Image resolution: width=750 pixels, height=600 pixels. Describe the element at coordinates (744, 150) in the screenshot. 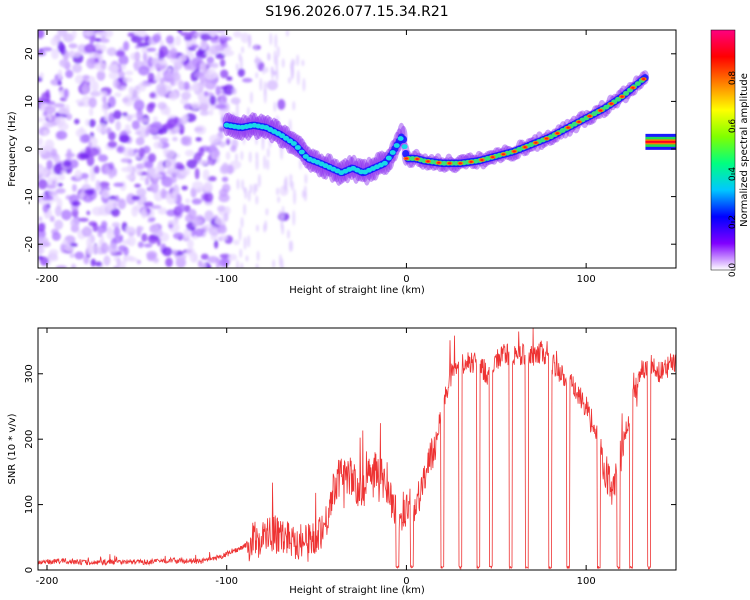

I see `colorbar-label: Normalized spectral amplitude` at that location.